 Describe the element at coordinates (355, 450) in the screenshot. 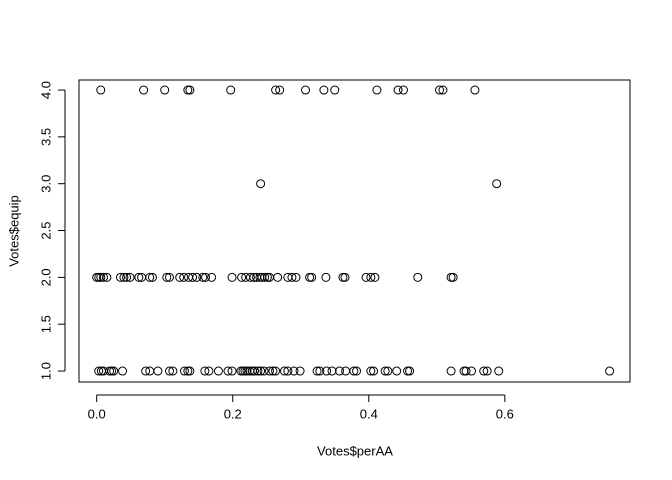

I see `x-axis-label: Votes$perAA` at that location.